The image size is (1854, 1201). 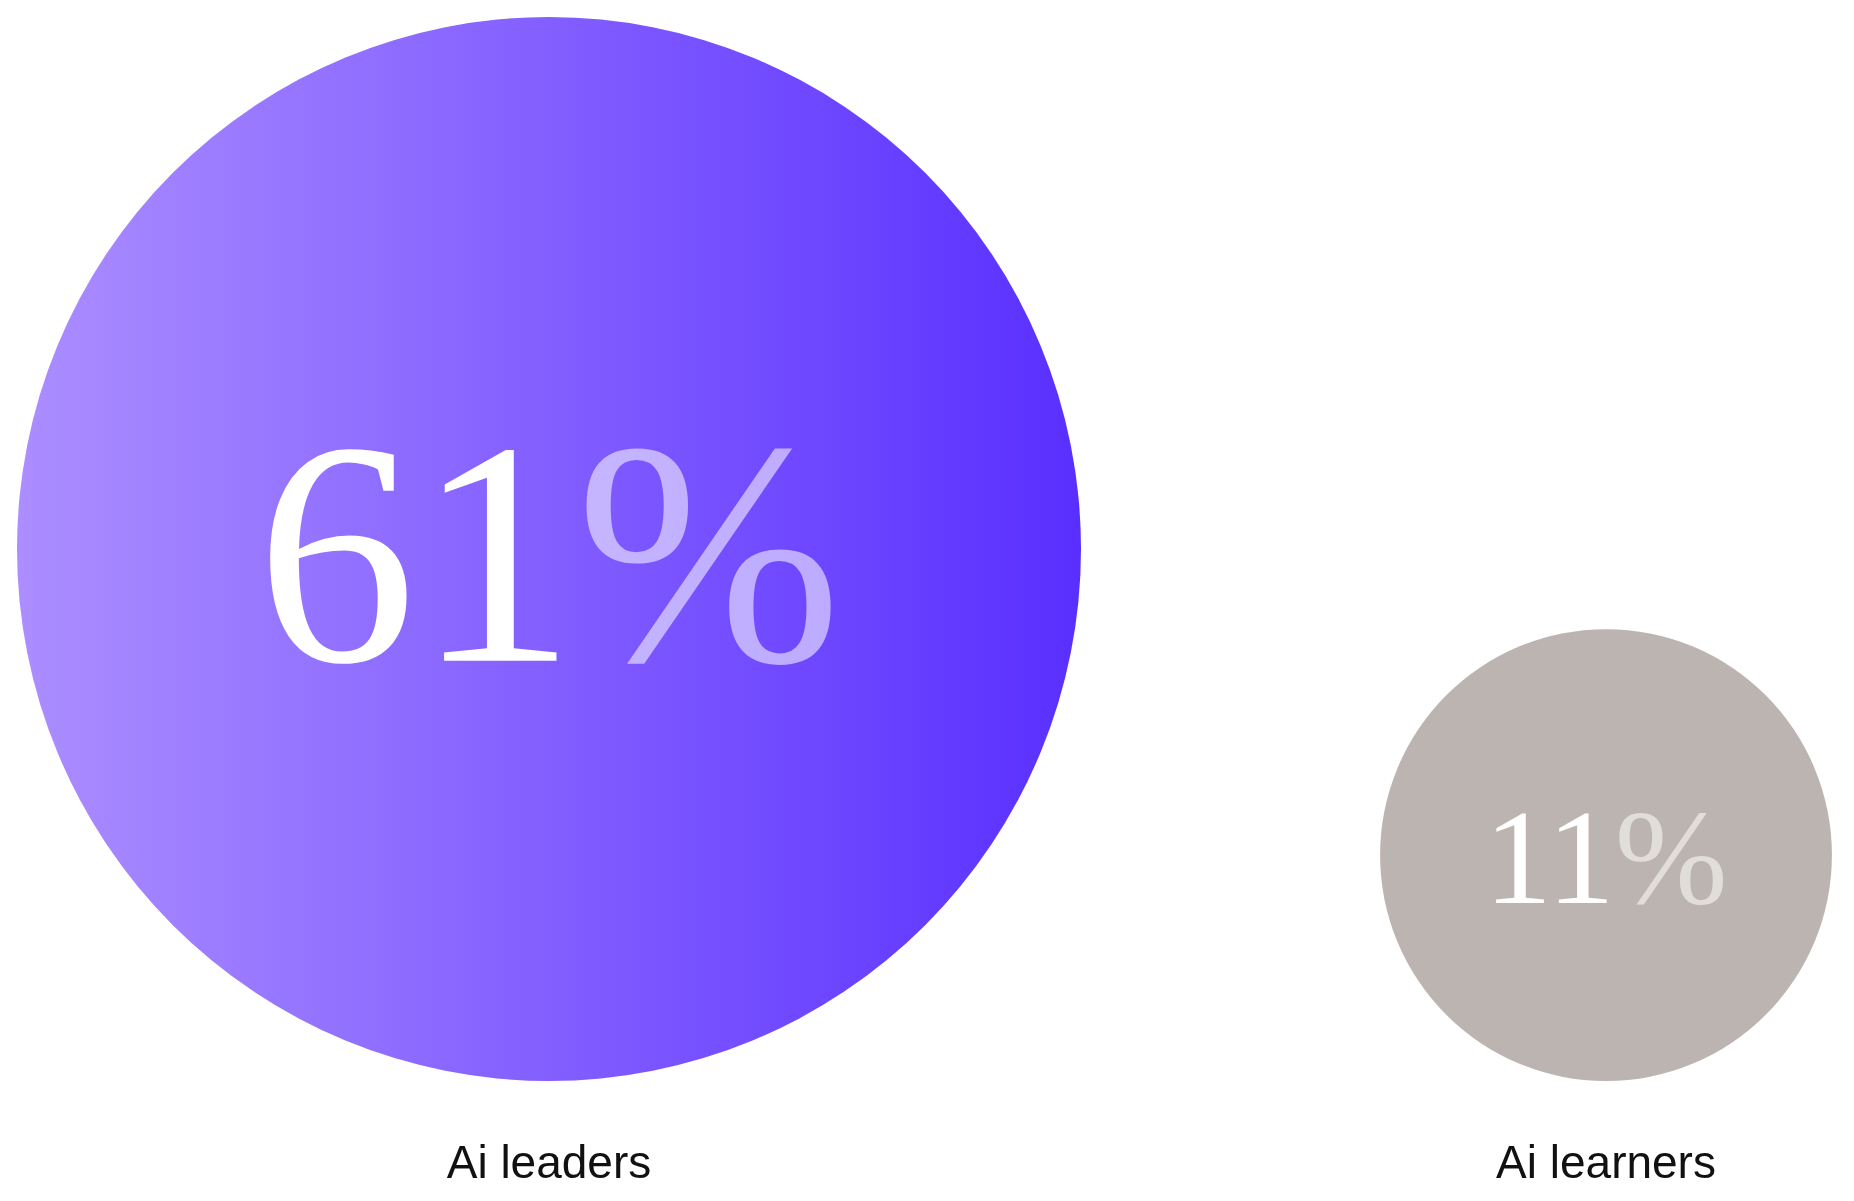 I want to click on data-label: 61%, so click(x=549, y=553).